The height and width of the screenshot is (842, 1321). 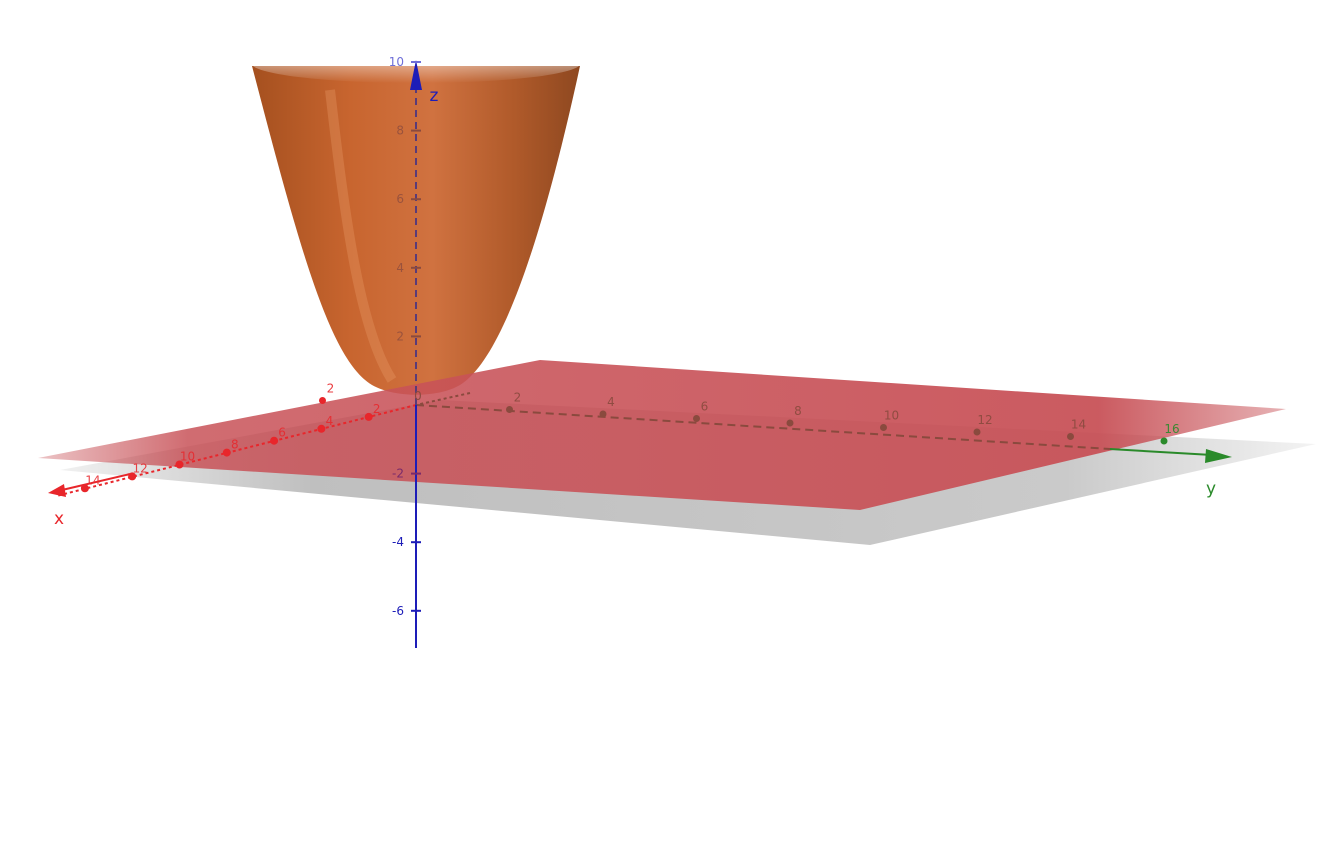 What do you see at coordinates (59, 519) in the screenshot?
I see `x-axis-label: x` at bounding box center [59, 519].